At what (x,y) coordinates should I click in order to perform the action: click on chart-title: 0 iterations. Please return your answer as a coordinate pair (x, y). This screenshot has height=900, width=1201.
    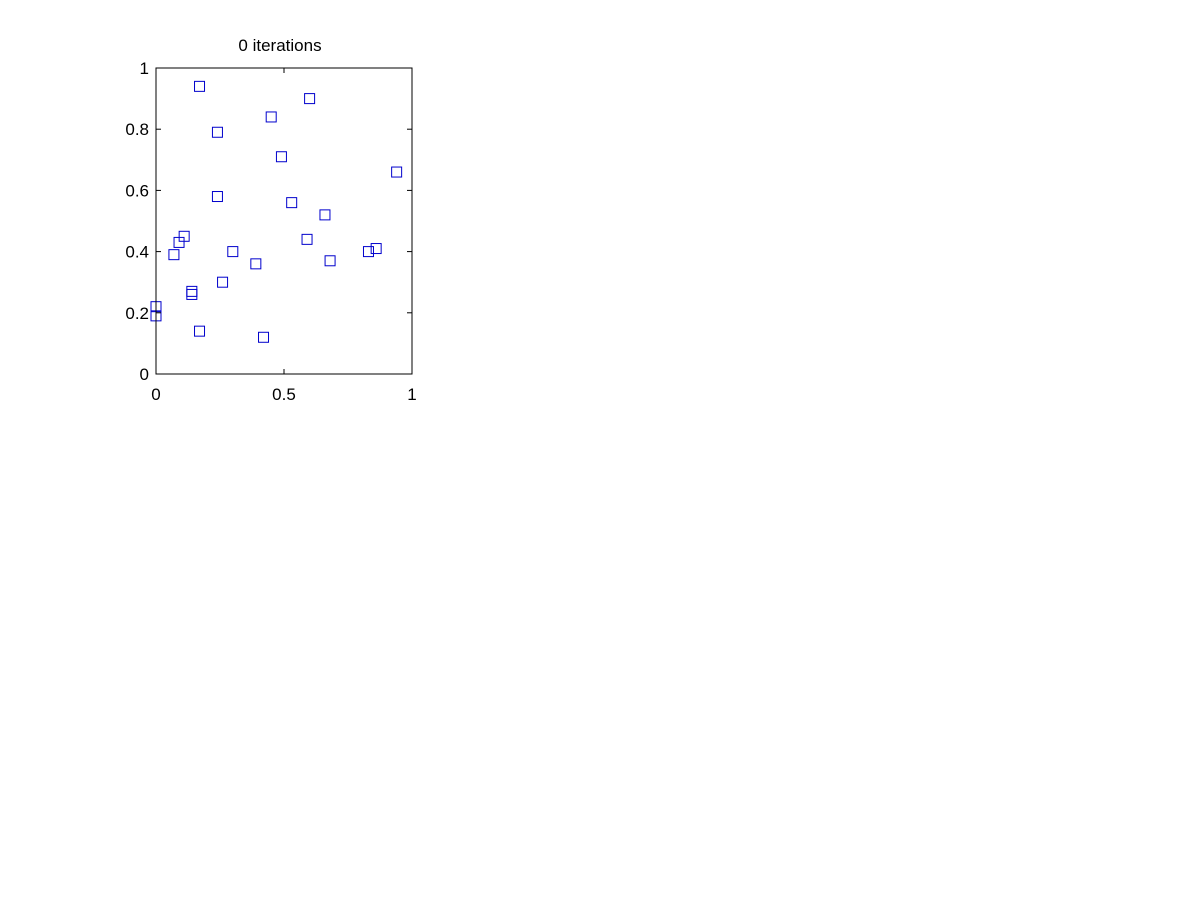
    Looking at the image, I should click on (279, 45).